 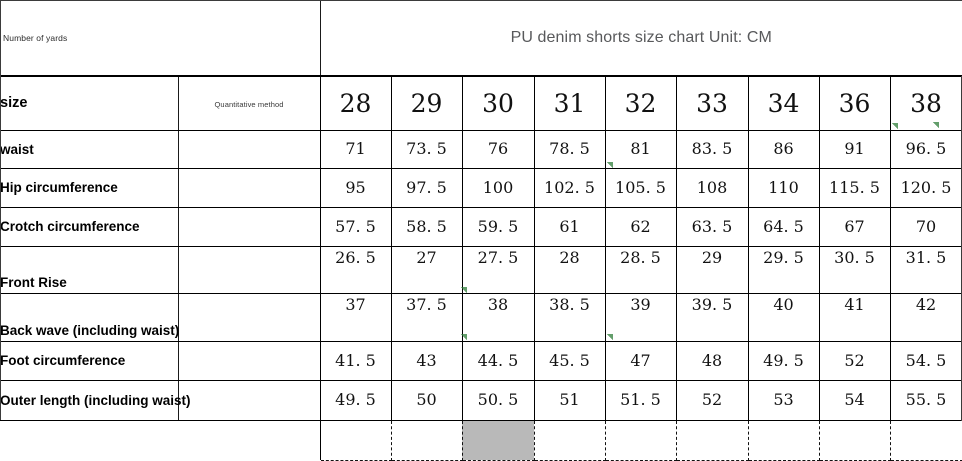 I want to click on cell-waist-30: 76, so click(x=498, y=149).